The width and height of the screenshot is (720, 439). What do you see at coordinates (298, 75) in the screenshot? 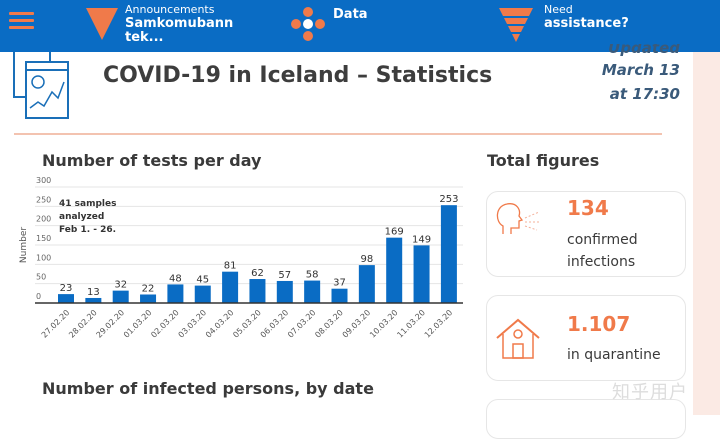
I see `page-title: COVID-19 in Iceland – Statistics` at bounding box center [298, 75].